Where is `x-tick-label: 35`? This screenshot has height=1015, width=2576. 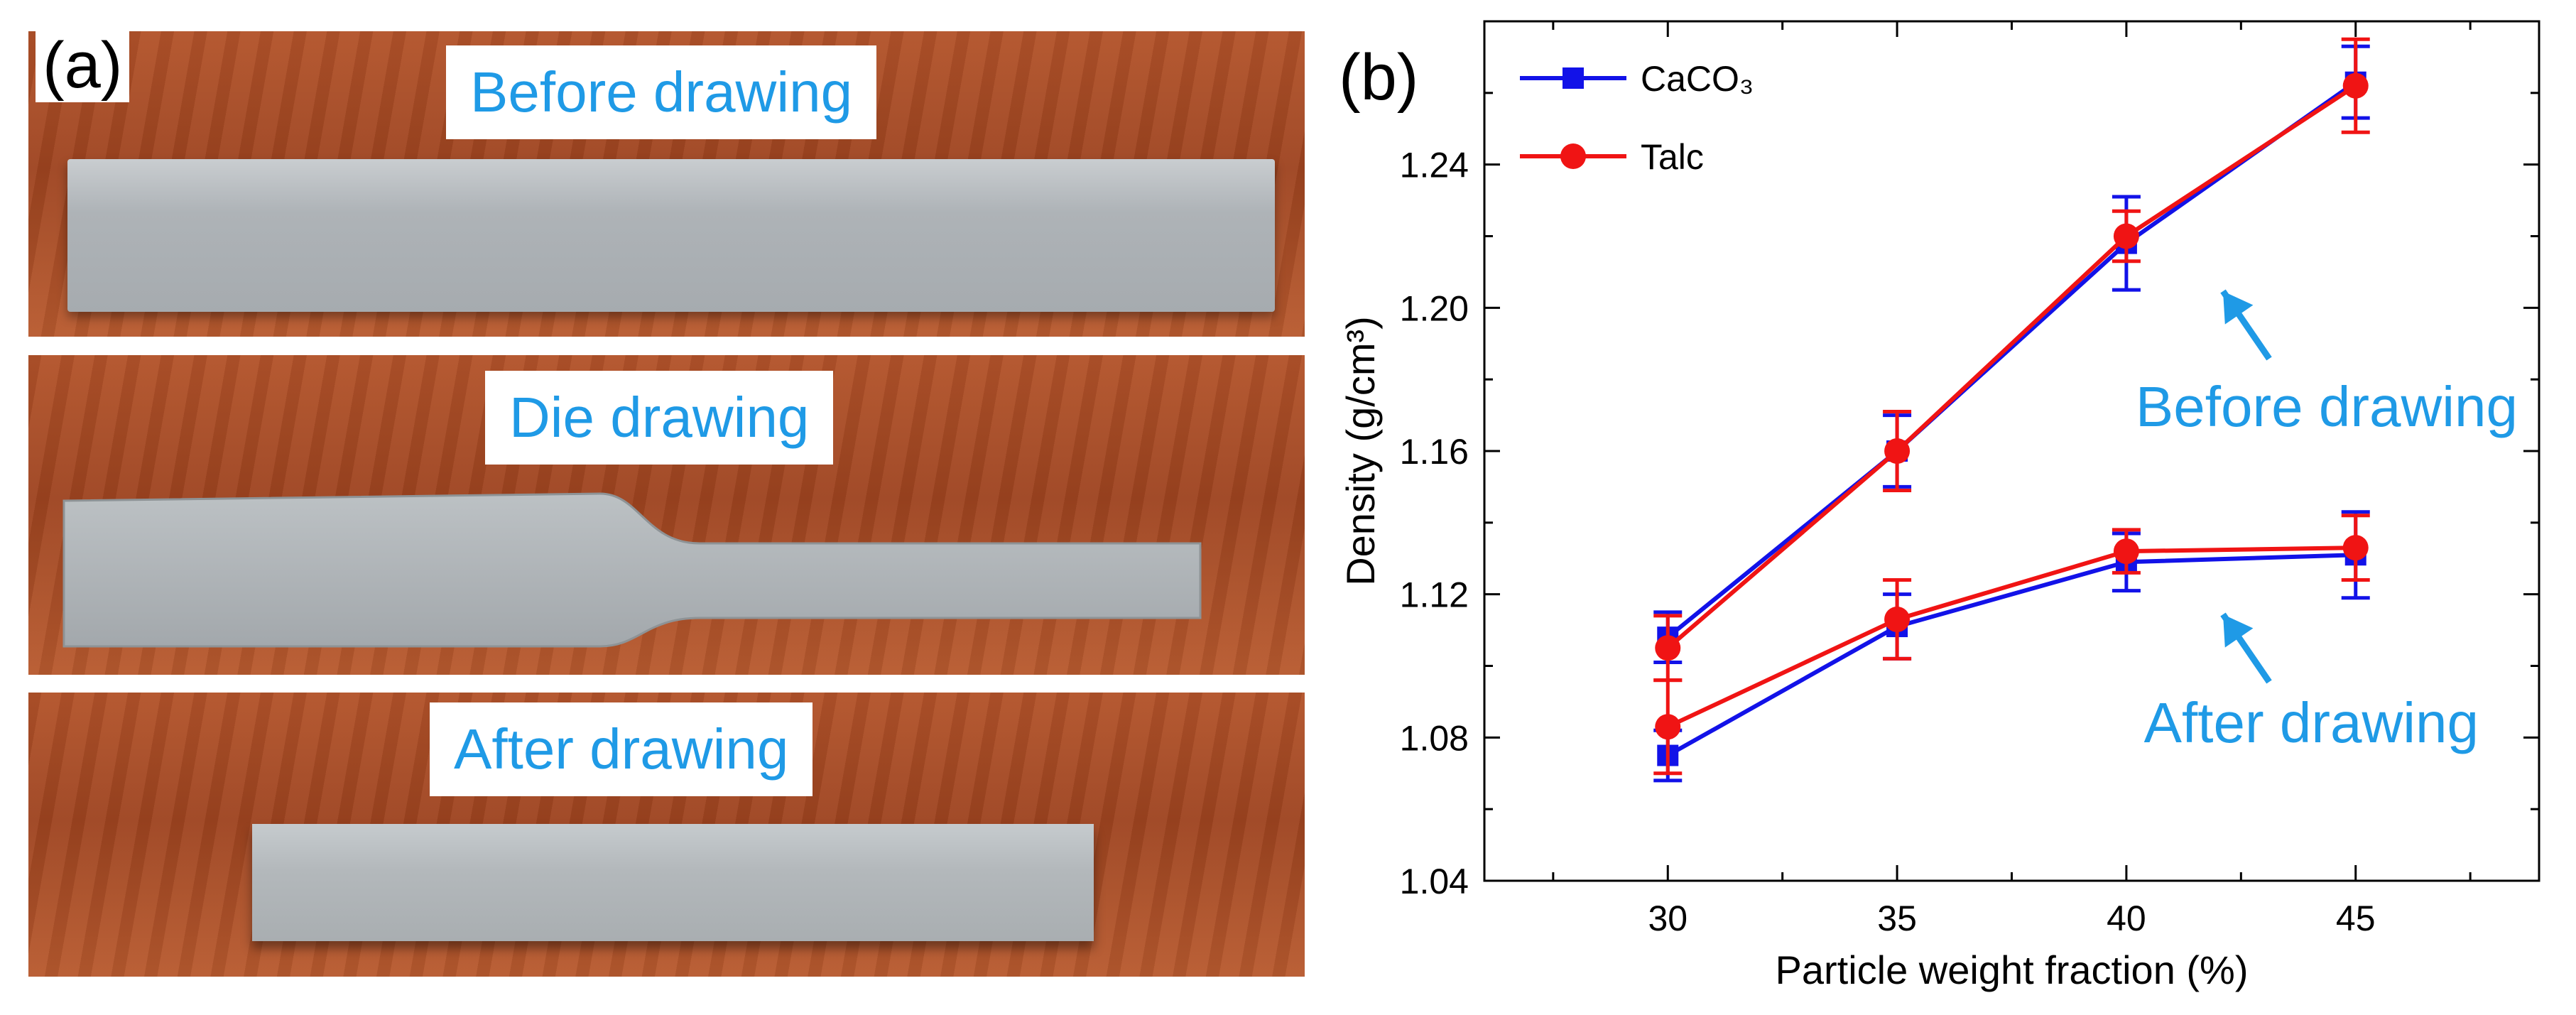
x-tick-label: 35 is located at coordinates (1897, 918).